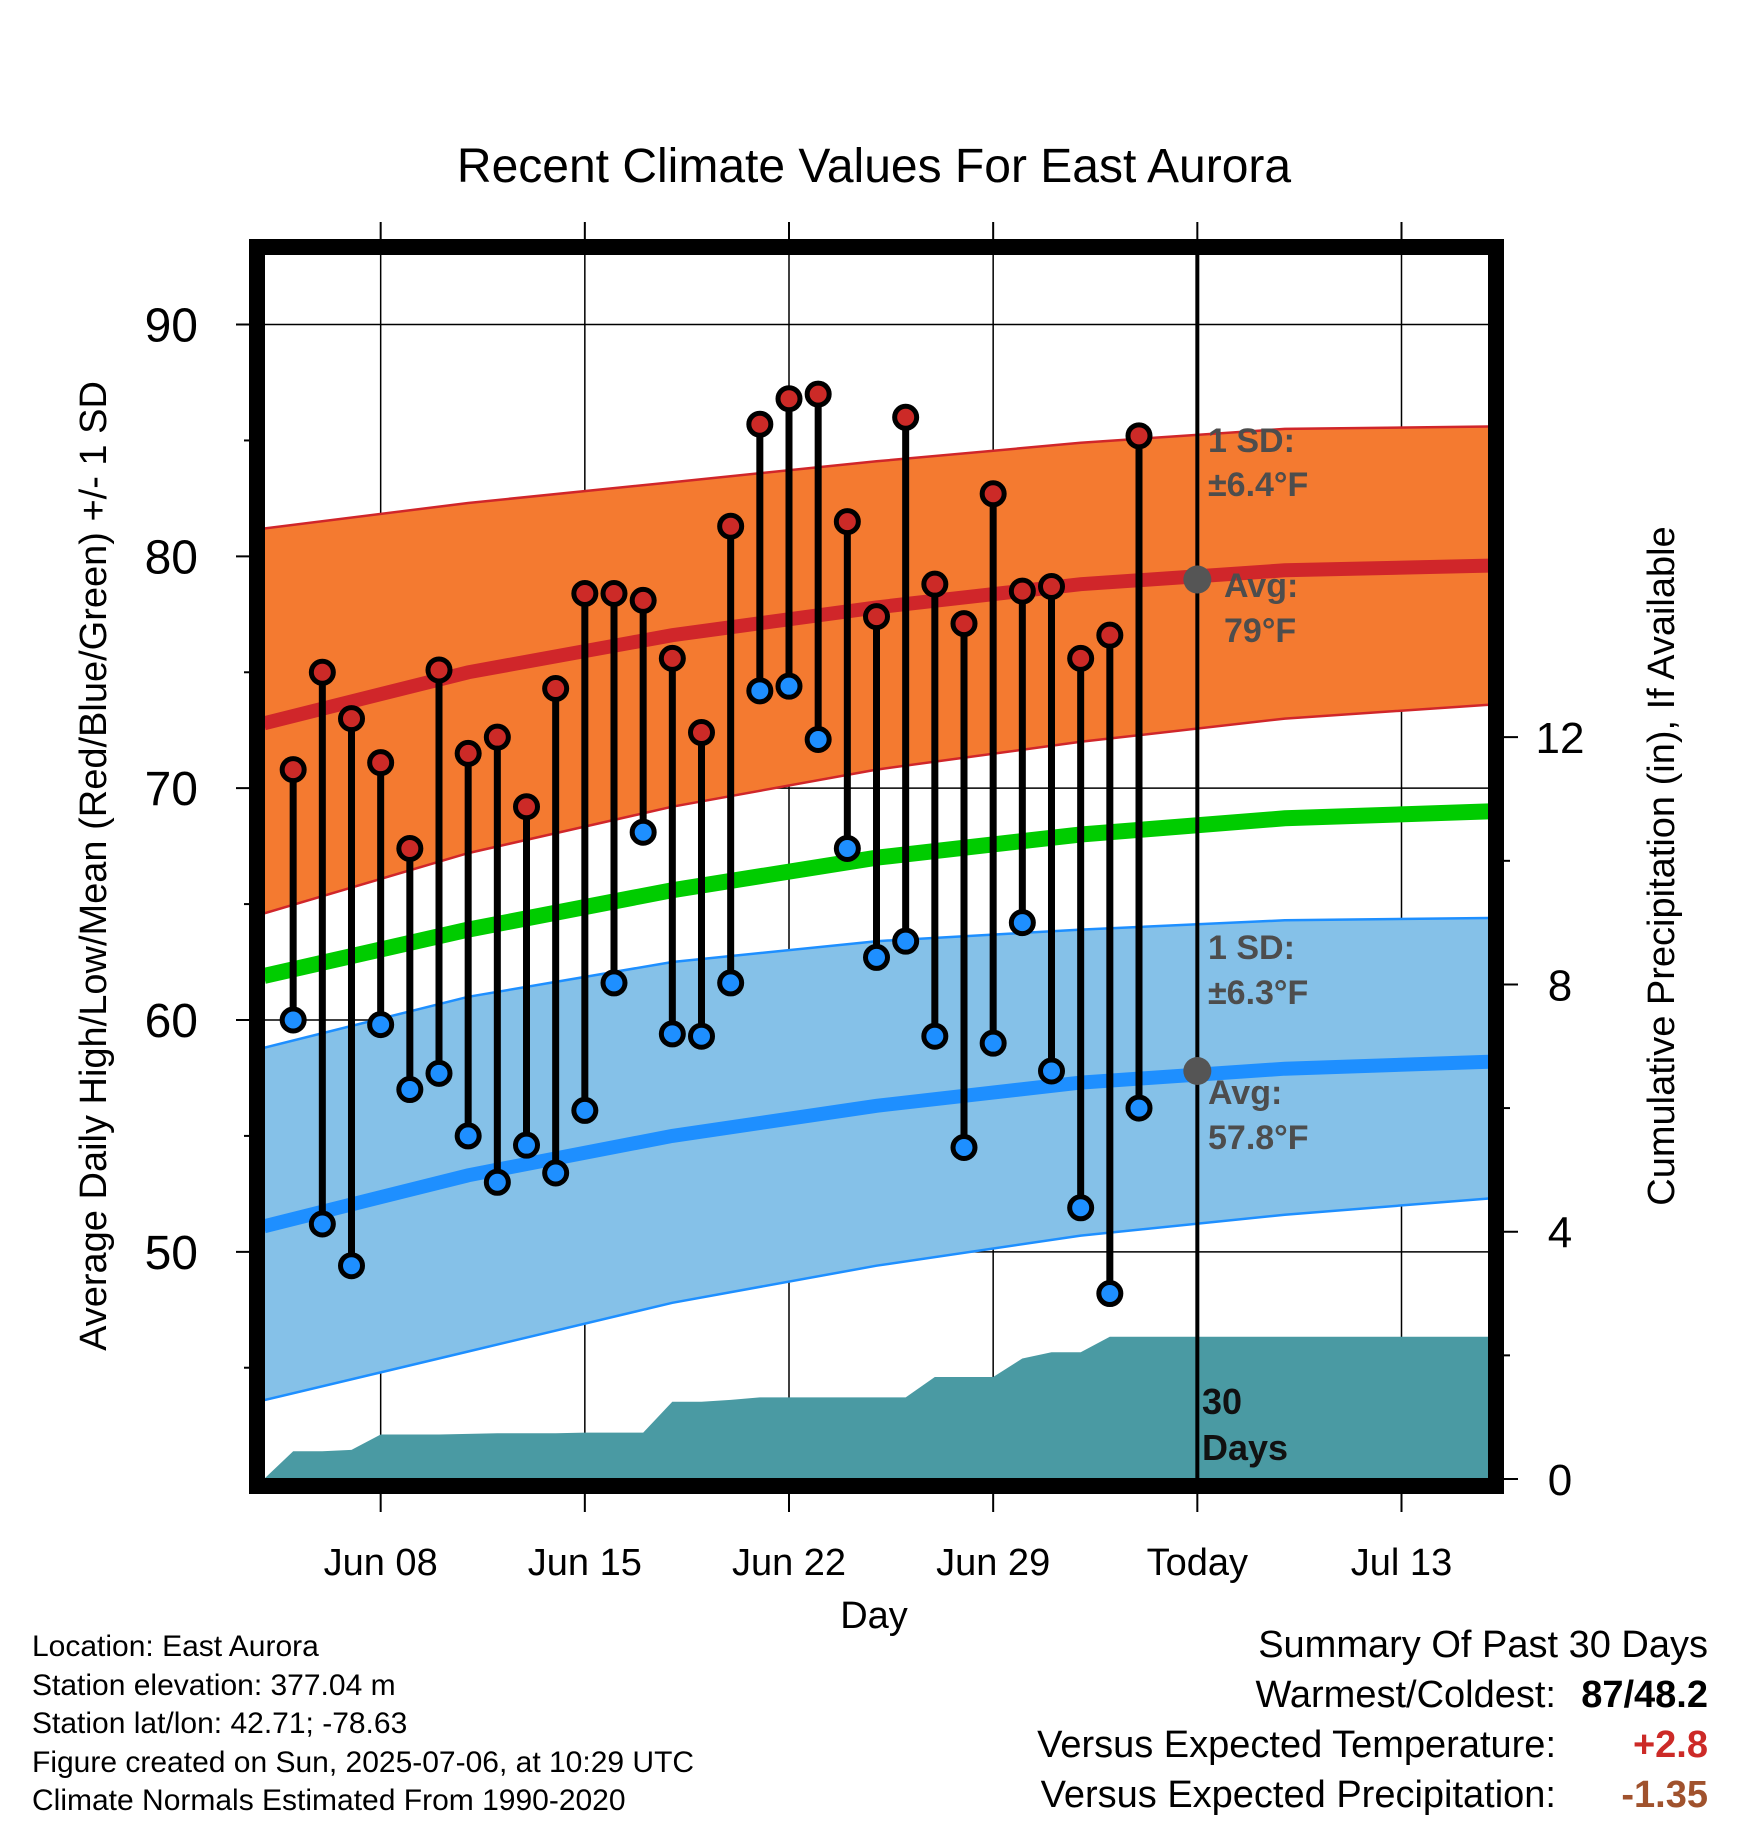 This screenshot has height=1828, width=1748. I want to click on low-avg-value: 57.8°F, so click(1258, 1138).